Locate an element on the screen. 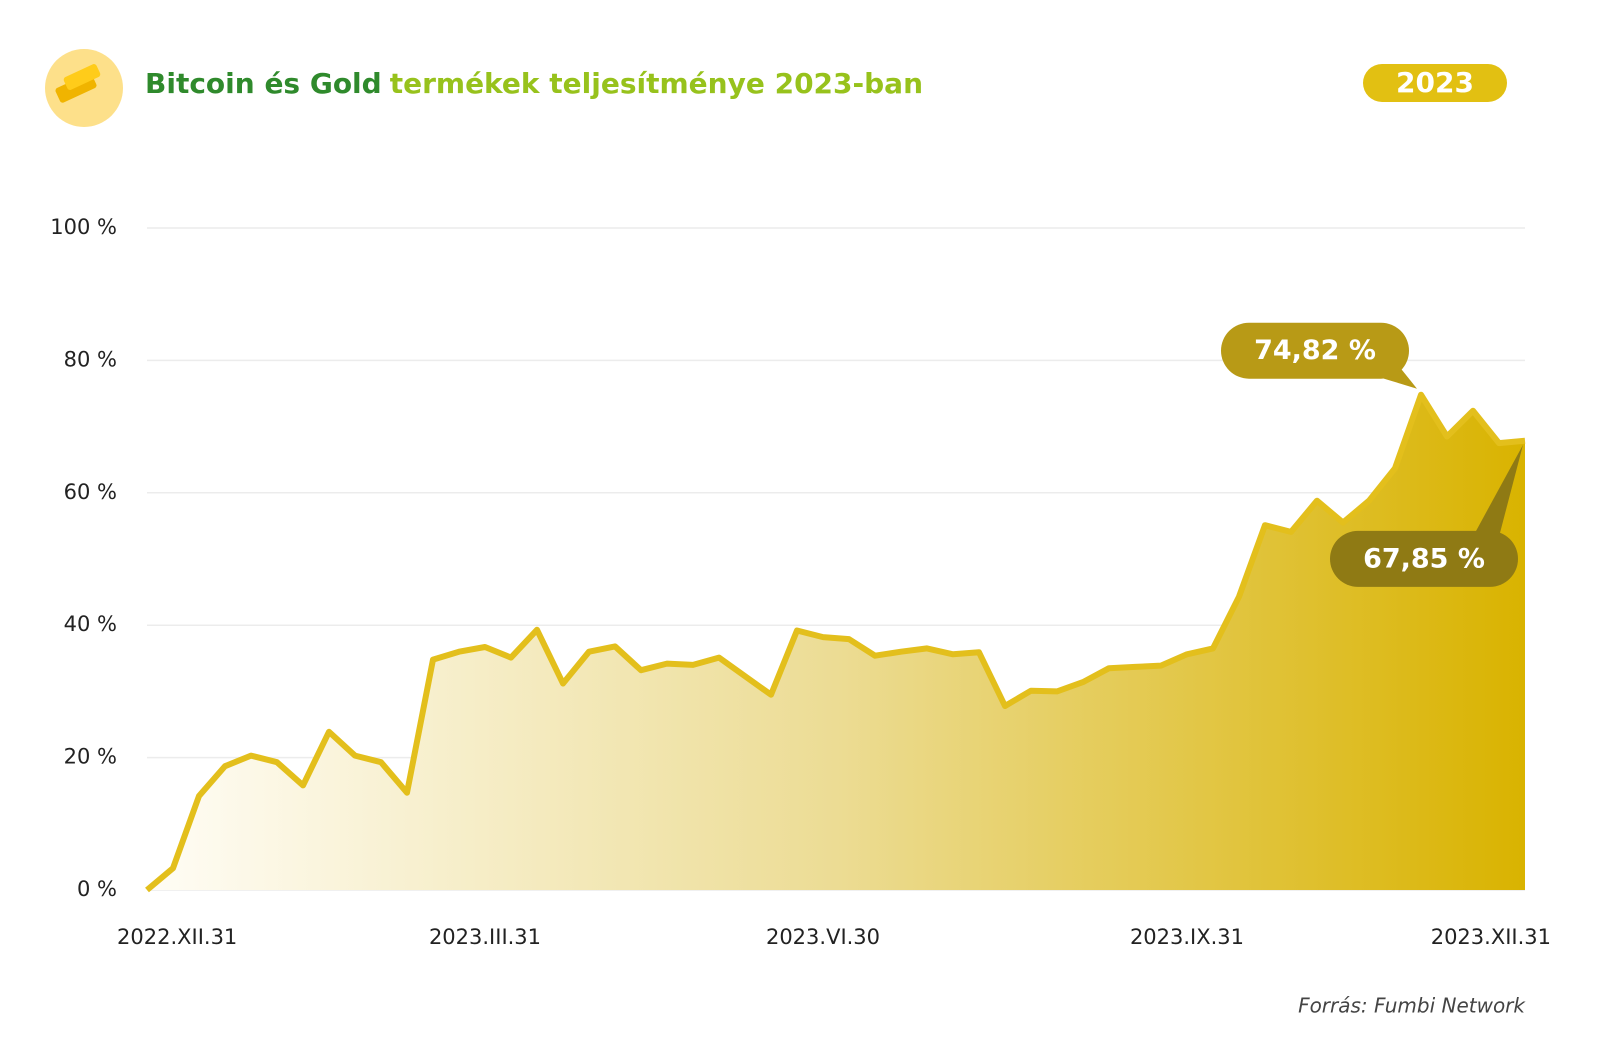 Image resolution: width=1600 pixels, height=1040 pixels. x-tick-label: 2023.IX.31 is located at coordinates (1187, 937).